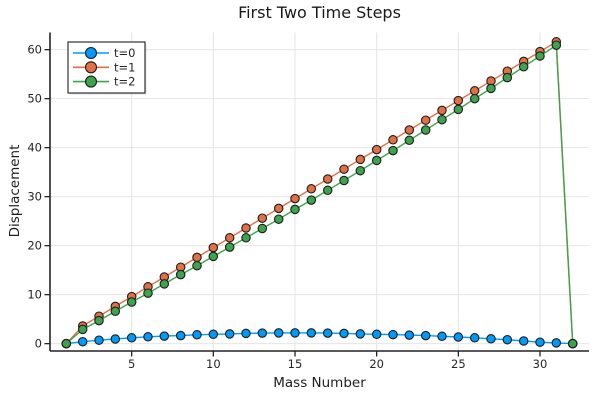  What do you see at coordinates (131, 364) in the screenshot?
I see `x-tick-label: 5` at bounding box center [131, 364].